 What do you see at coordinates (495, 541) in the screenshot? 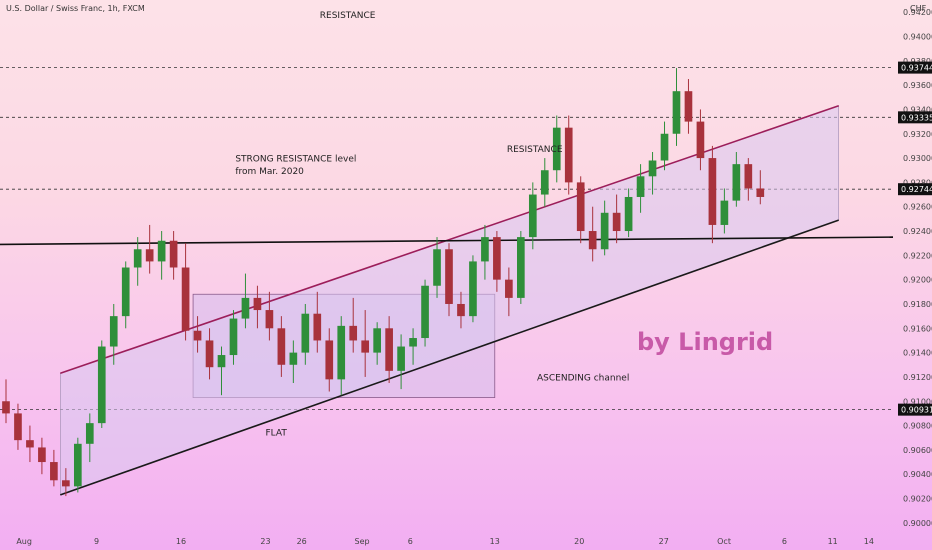
I see `x-tick-label: 13` at bounding box center [495, 541].